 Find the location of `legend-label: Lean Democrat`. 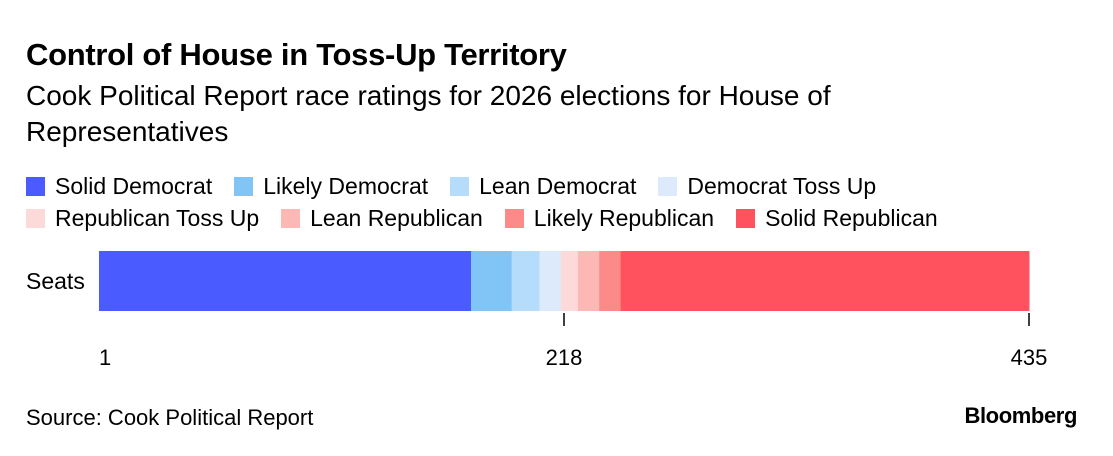

legend-label: Lean Democrat is located at coordinates (558, 185).